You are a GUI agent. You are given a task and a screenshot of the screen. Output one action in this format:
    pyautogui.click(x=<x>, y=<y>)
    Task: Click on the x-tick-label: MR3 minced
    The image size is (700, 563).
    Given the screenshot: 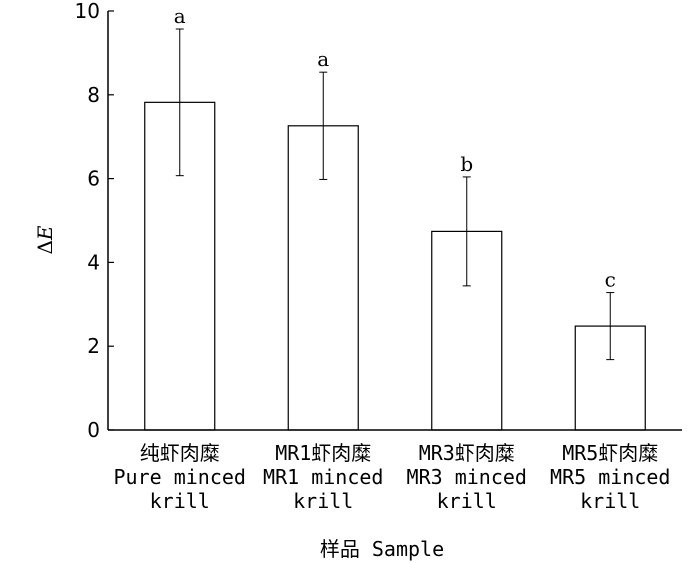 What is the action you would take?
    pyautogui.click(x=467, y=477)
    